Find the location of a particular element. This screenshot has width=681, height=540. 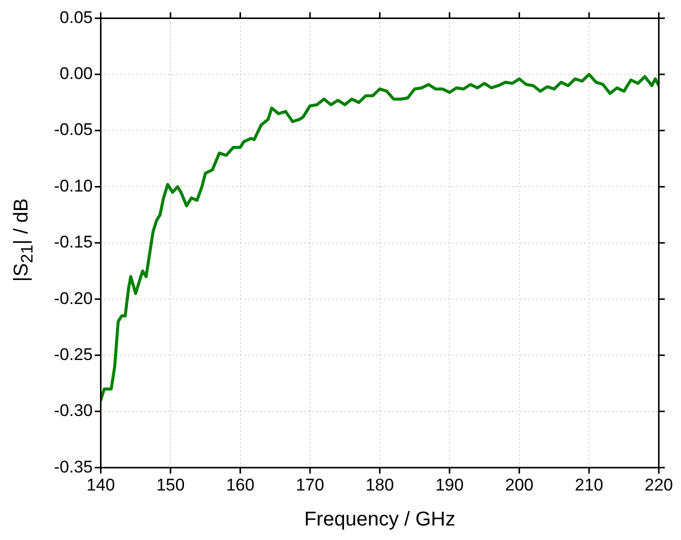

x-tick-label: 160 is located at coordinates (240, 484).